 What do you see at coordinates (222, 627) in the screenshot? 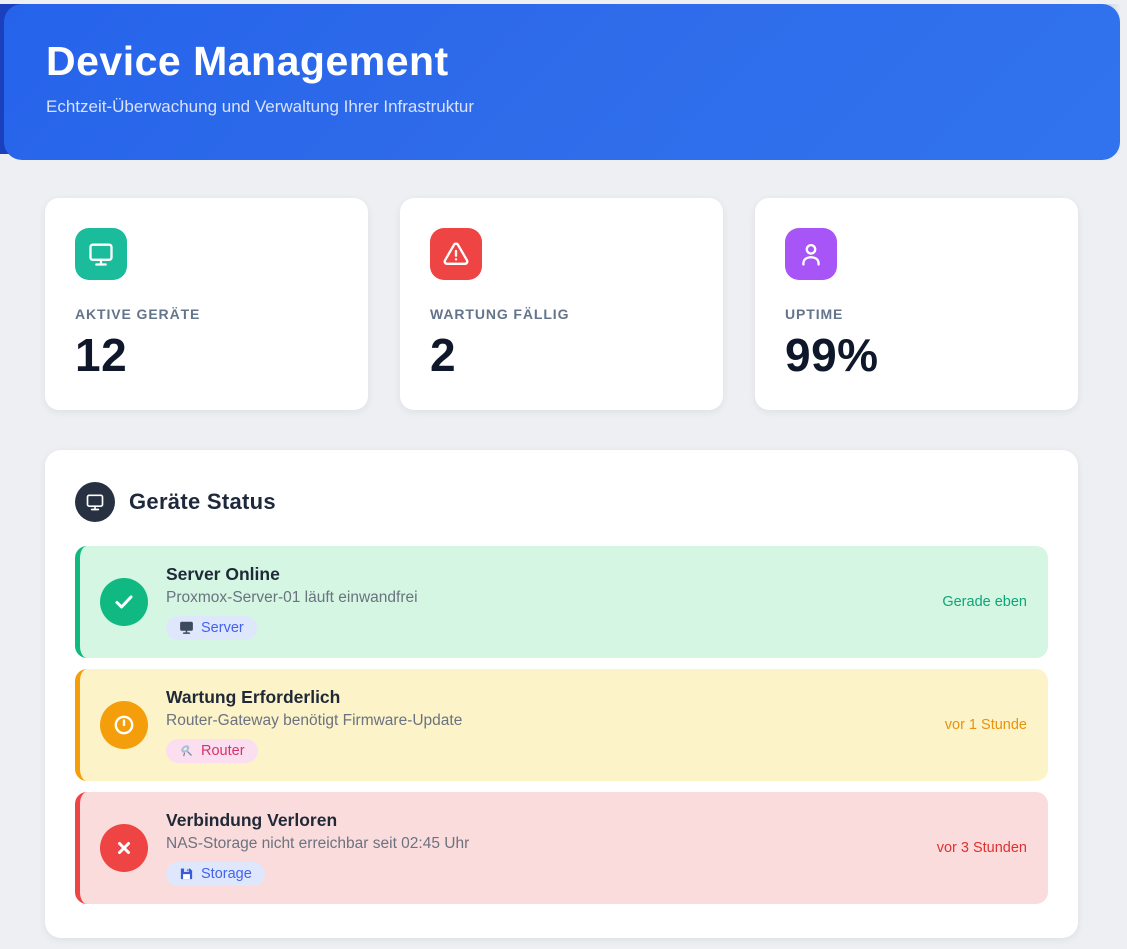
I see `badge-label: Server` at bounding box center [222, 627].